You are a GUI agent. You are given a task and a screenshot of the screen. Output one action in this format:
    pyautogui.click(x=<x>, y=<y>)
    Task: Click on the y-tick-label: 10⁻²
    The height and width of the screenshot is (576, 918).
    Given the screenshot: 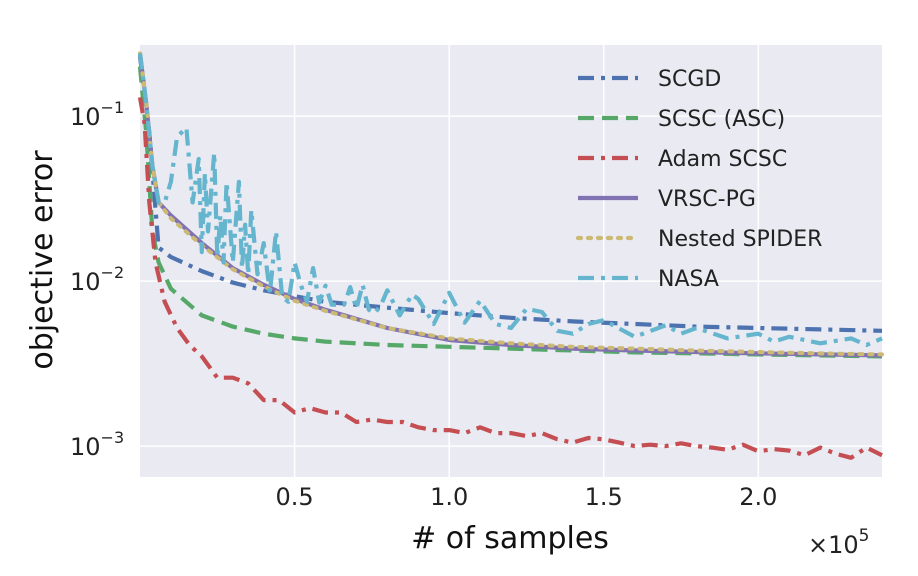 What is the action you would take?
    pyautogui.click(x=97, y=279)
    